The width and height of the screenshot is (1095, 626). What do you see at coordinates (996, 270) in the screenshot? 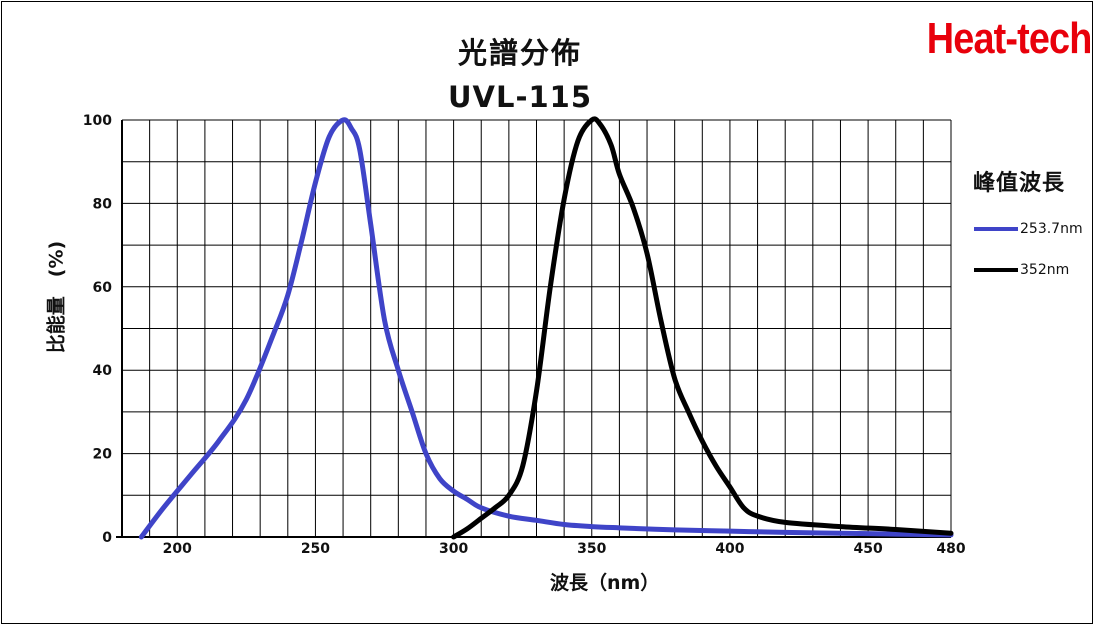
I see `legend-swatch-black` at bounding box center [996, 270].